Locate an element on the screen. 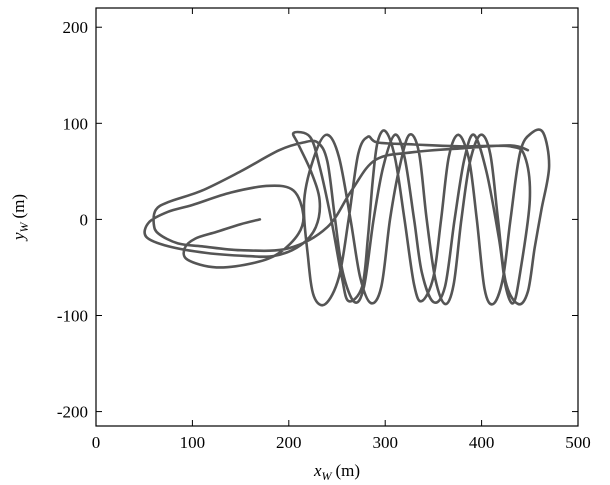 This screenshot has height=485, width=610. y-tick-labels: -200 -100 0 100 200 is located at coordinates (72, 219).